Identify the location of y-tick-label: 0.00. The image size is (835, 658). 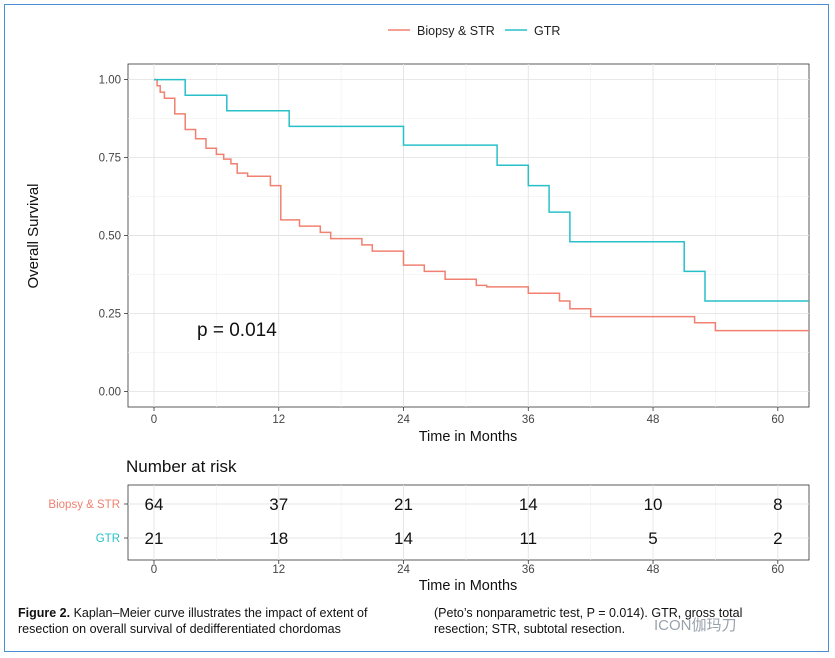
(110, 392).